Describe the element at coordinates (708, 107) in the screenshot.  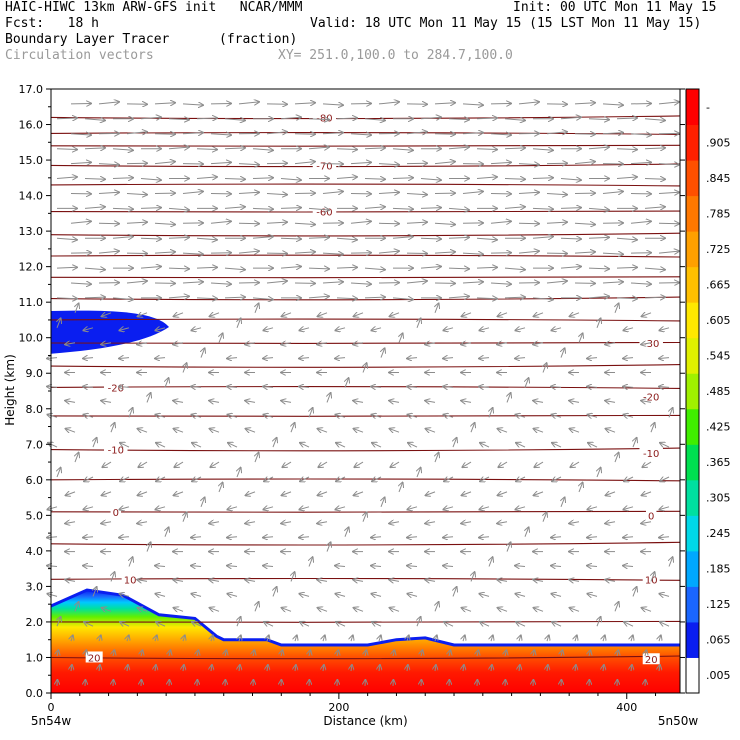
I see `colorbar-label: -` at that location.